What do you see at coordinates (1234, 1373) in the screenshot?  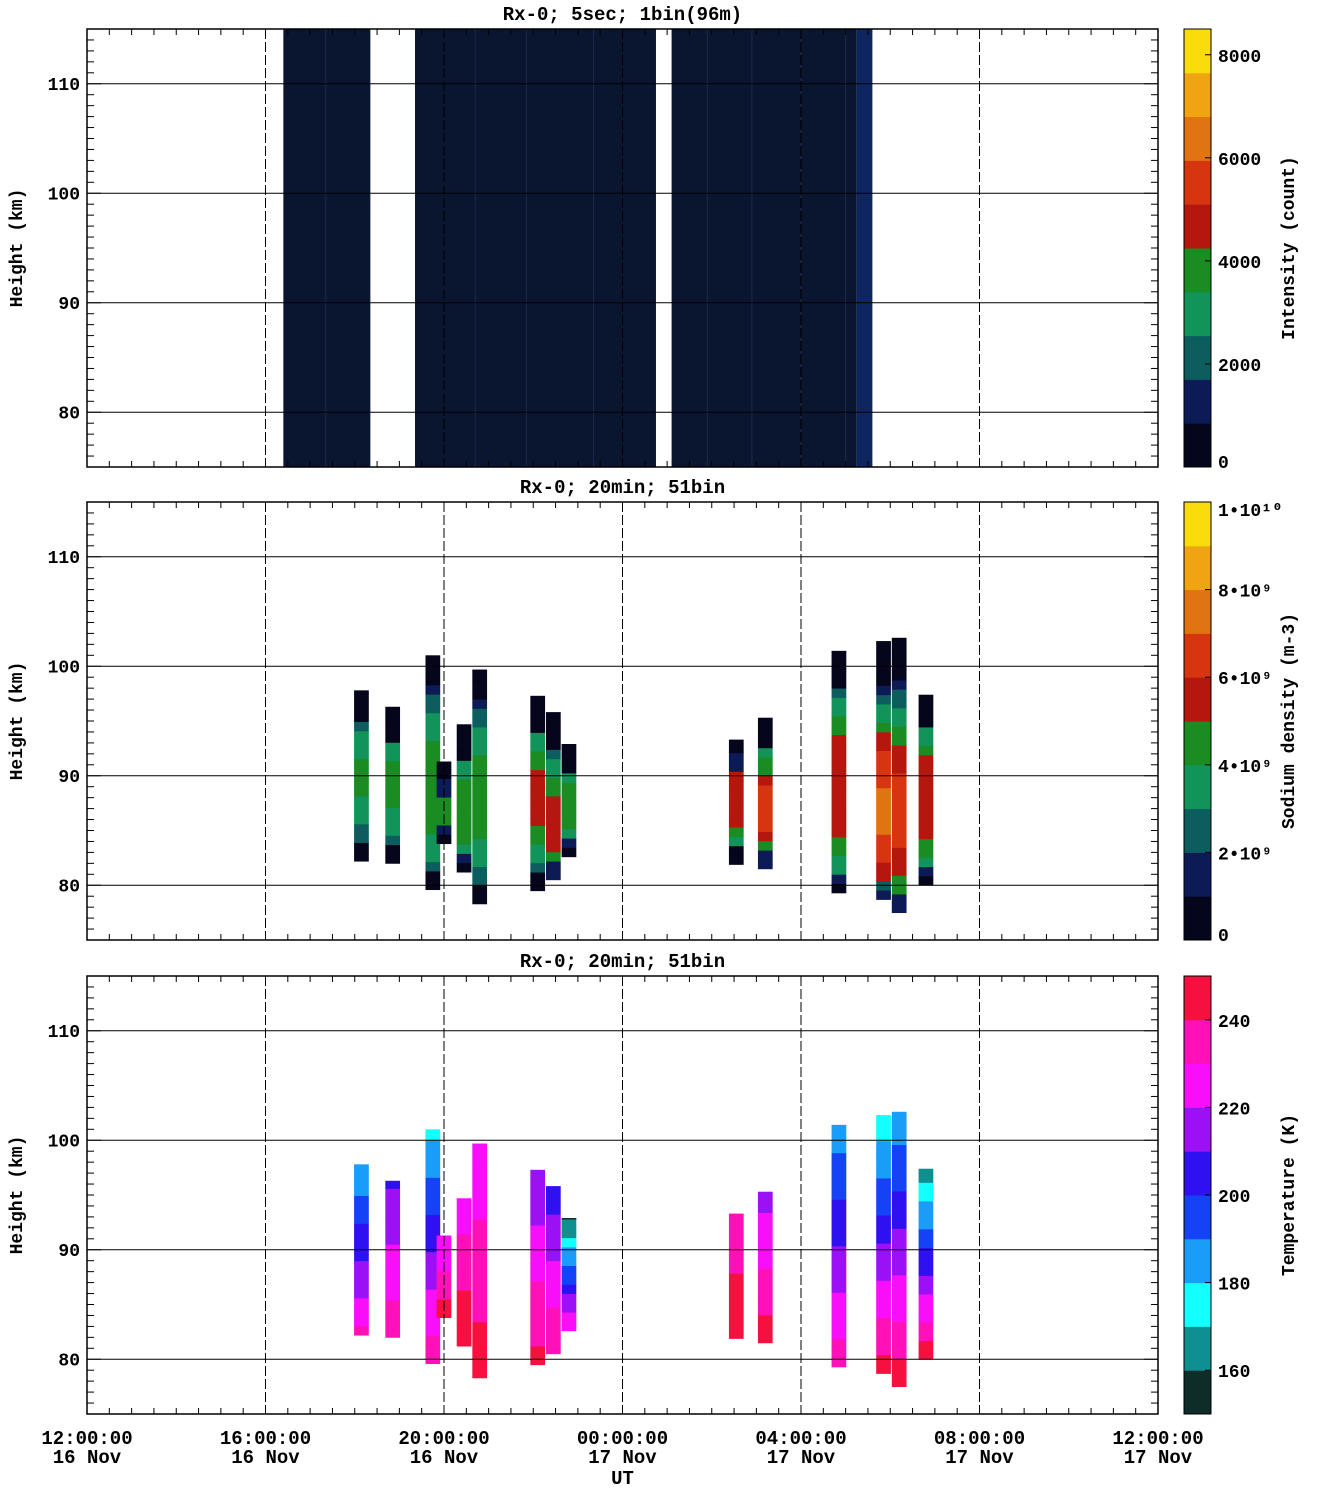 I see `colorbar-tick-label: 160` at bounding box center [1234, 1373].